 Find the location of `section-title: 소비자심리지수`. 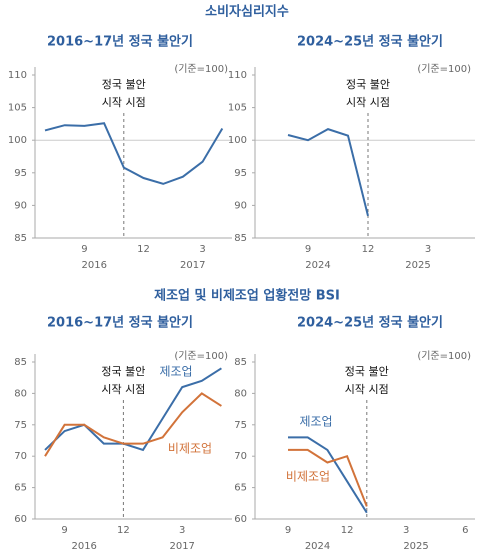

section-title: 소비자심리지수 is located at coordinates (247, 12).